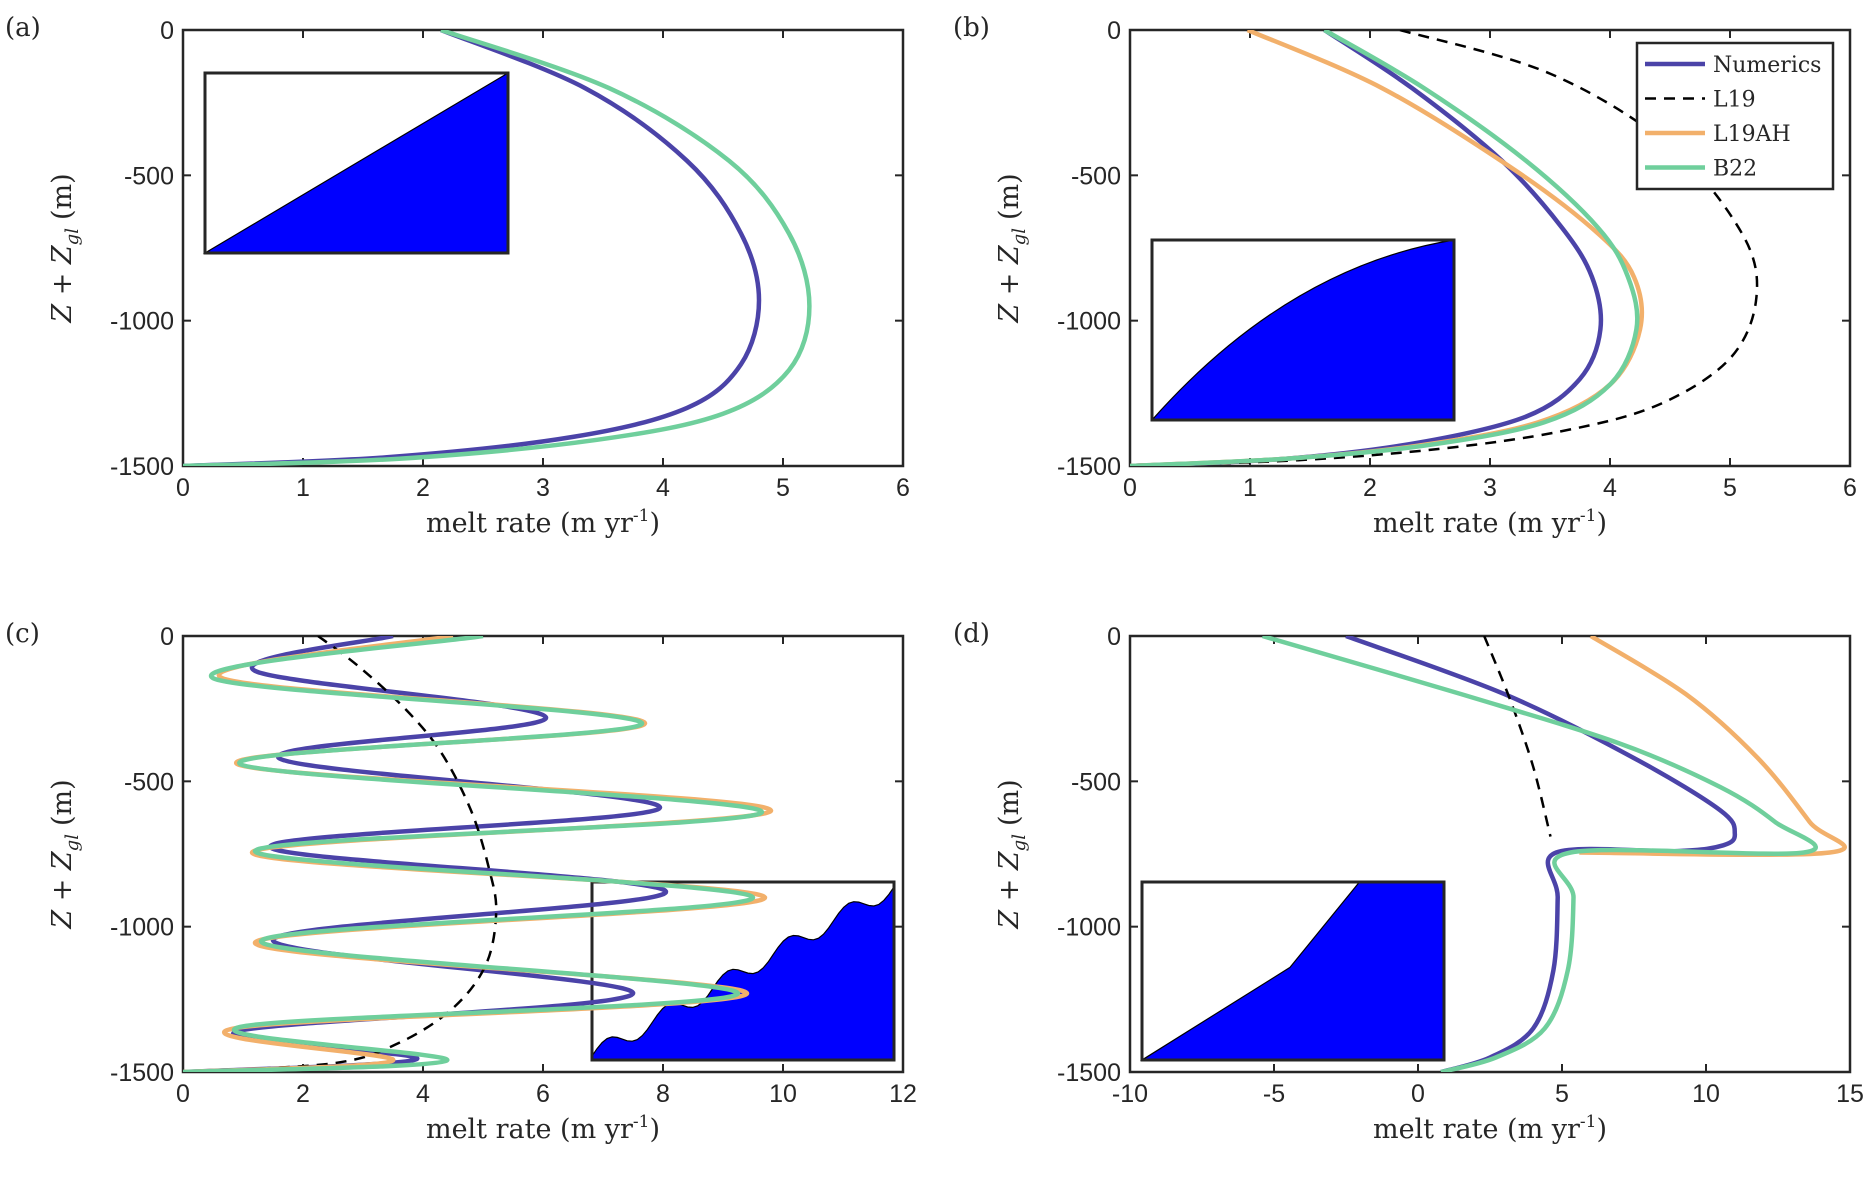 The height and width of the screenshot is (1178, 1871). I want to click on legend-label-l19: L19, so click(1734, 100).